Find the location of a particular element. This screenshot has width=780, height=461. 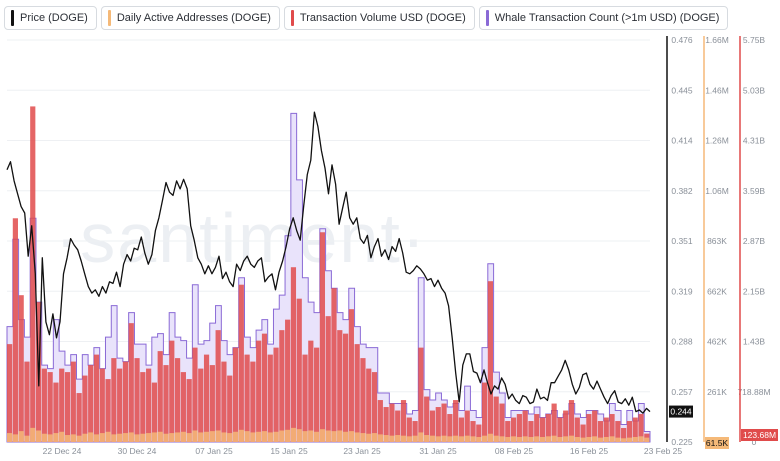

price-current-badge is located at coordinates (681, 411).